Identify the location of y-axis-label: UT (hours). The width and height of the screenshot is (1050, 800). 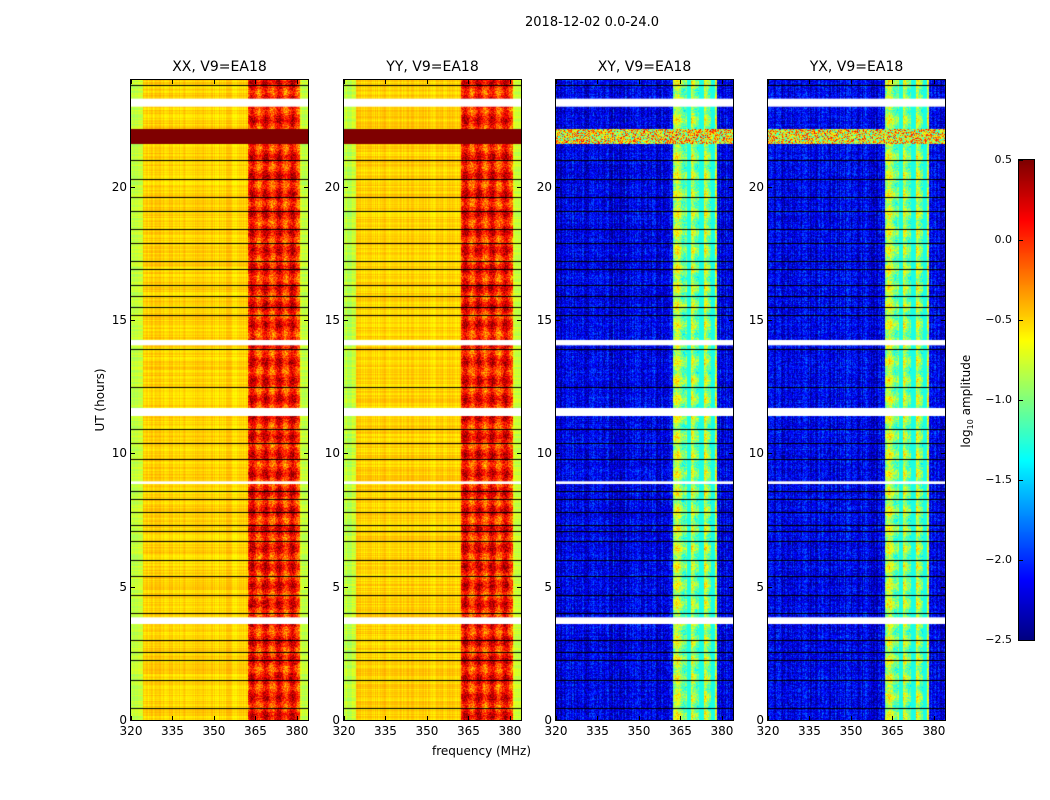
(100, 400).